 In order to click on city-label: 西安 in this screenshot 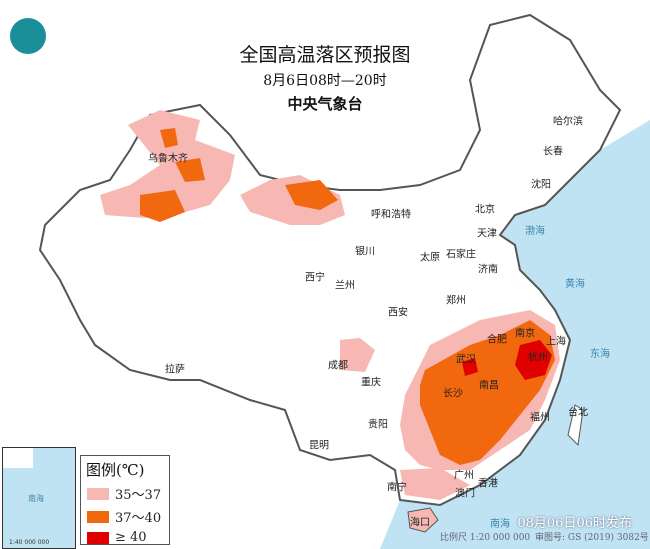, I will do `click(398, 313)`.